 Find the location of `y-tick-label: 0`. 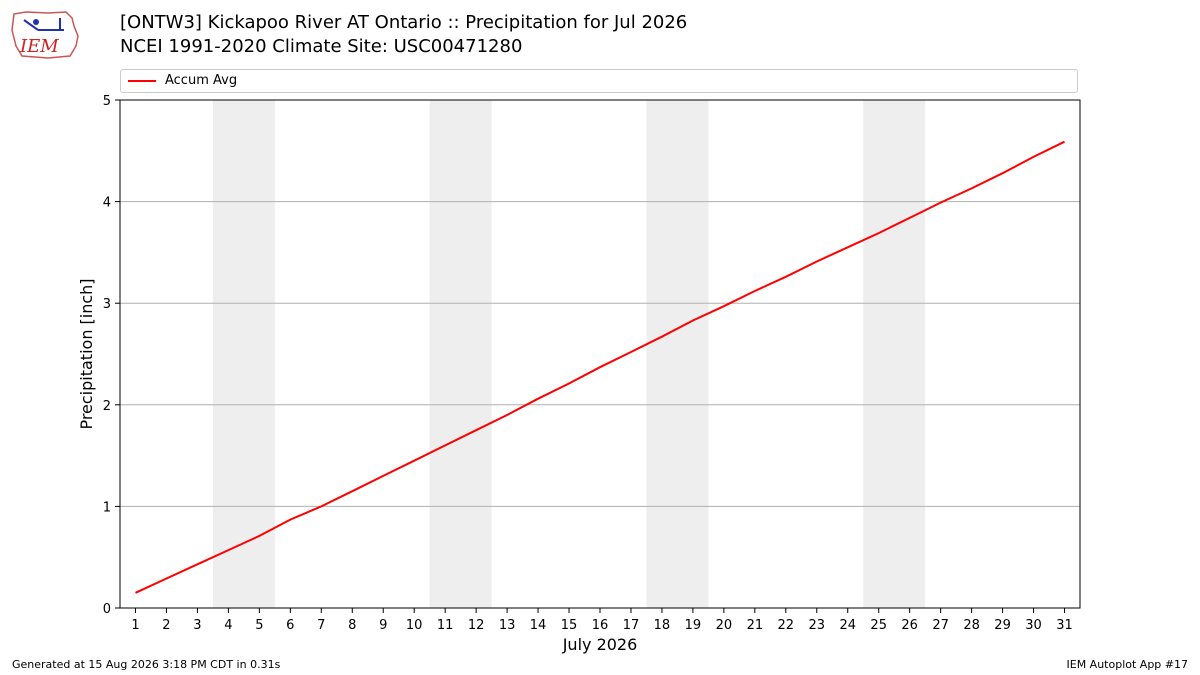

y-tick-label: 0 is located at coordinates (107, 609).